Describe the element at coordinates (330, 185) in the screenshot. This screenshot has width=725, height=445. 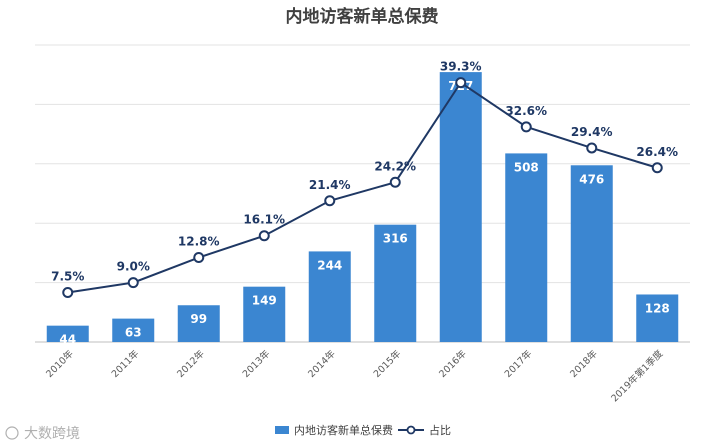
I see `line-value-label: 21.4%` at that location.